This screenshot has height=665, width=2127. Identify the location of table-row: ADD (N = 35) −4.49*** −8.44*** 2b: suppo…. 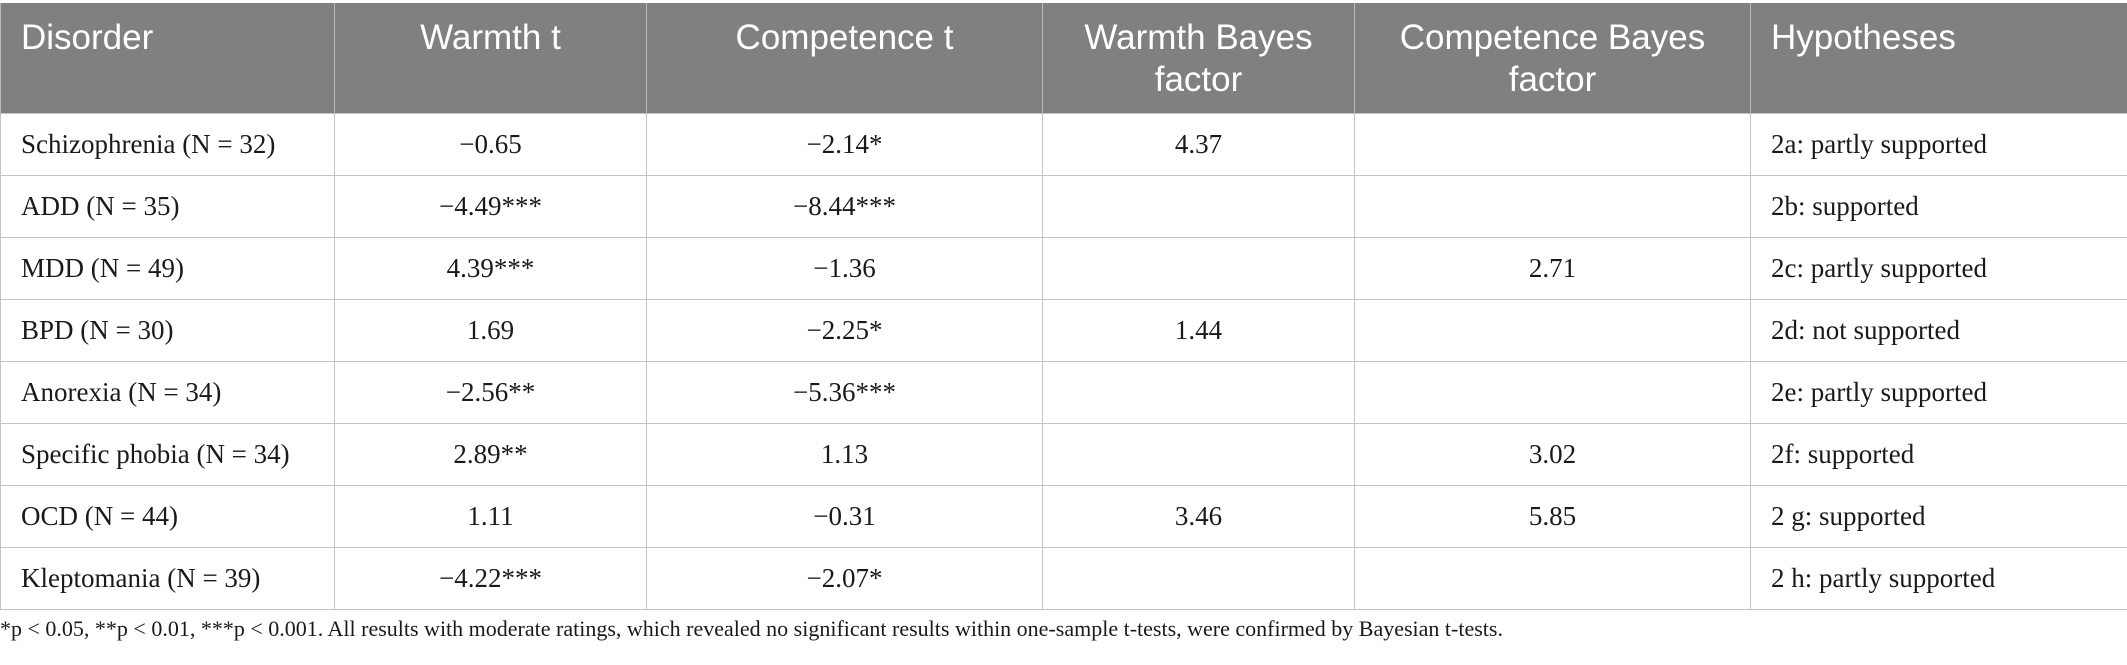
(1063, 206).